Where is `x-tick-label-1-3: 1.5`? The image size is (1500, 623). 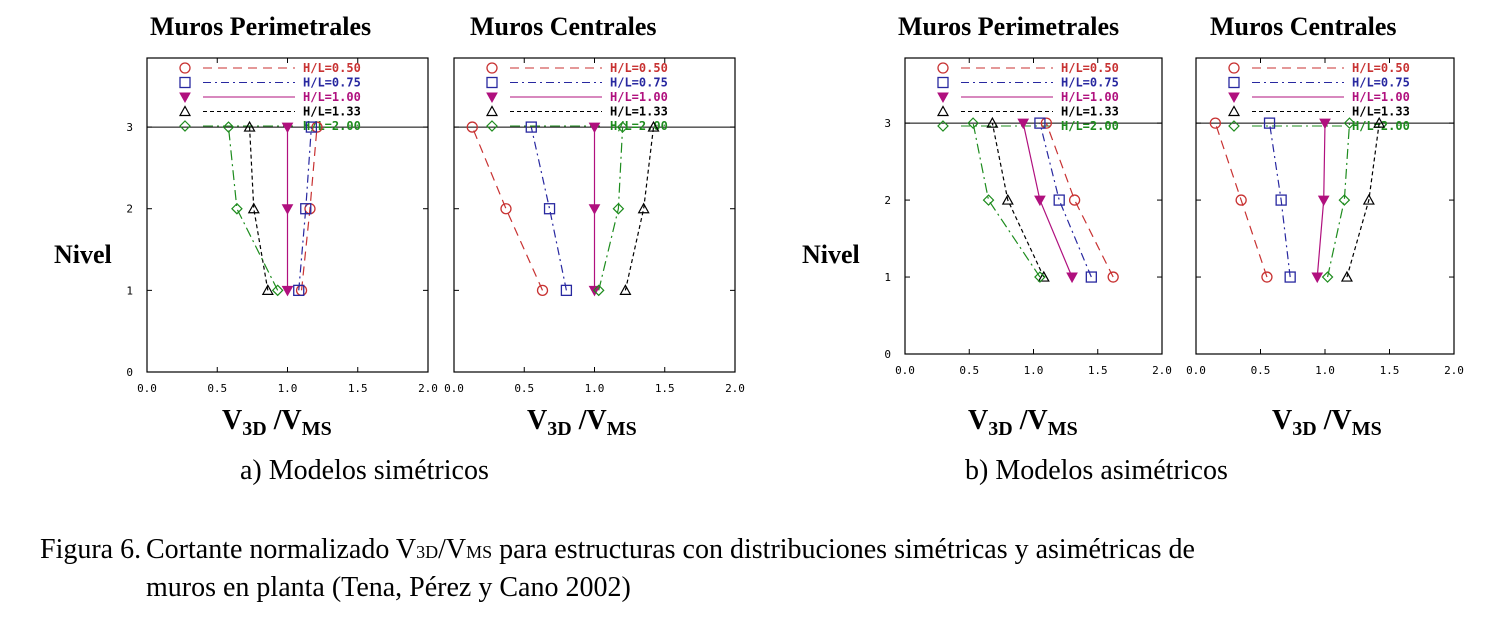
x-tick-label-1-3: 1.5 is located at coordinates (358, 388).